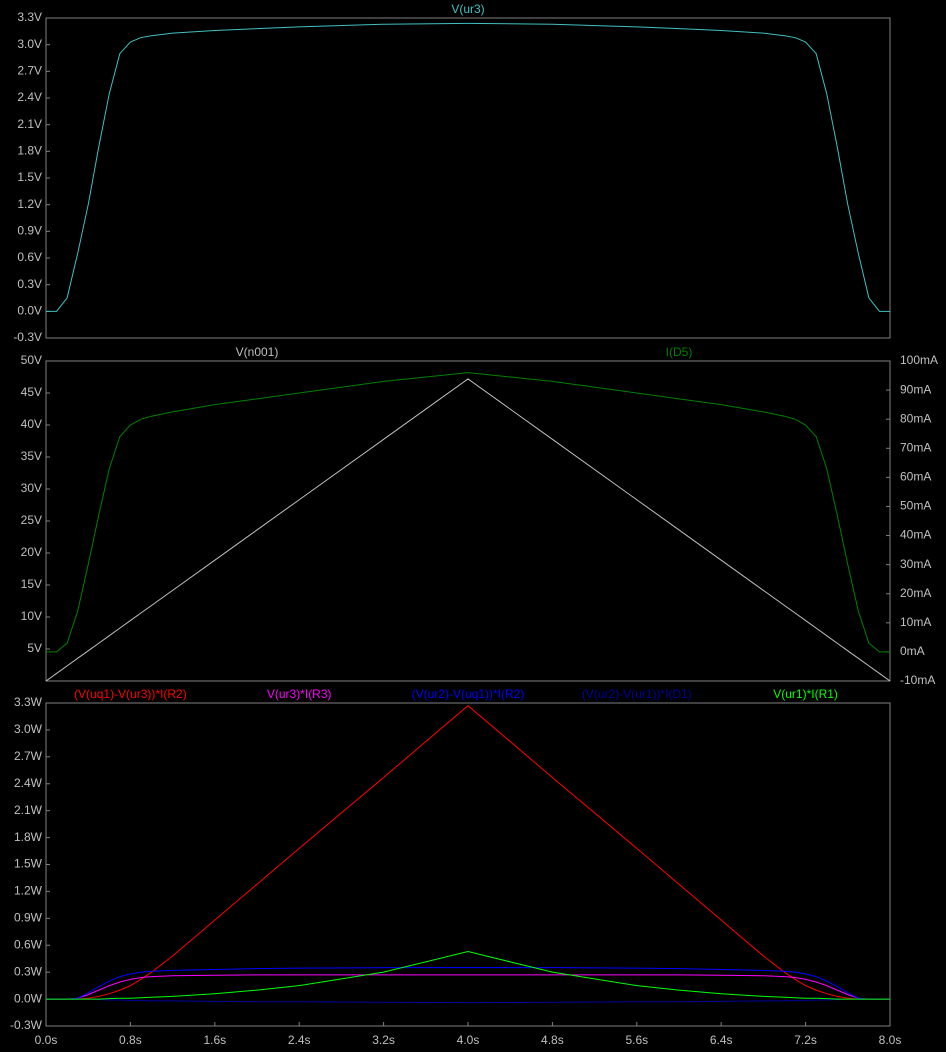  Describe the element at coordinates (29, 311) in the screenshot. I see `y-tick-label: 0.0V` at that location.